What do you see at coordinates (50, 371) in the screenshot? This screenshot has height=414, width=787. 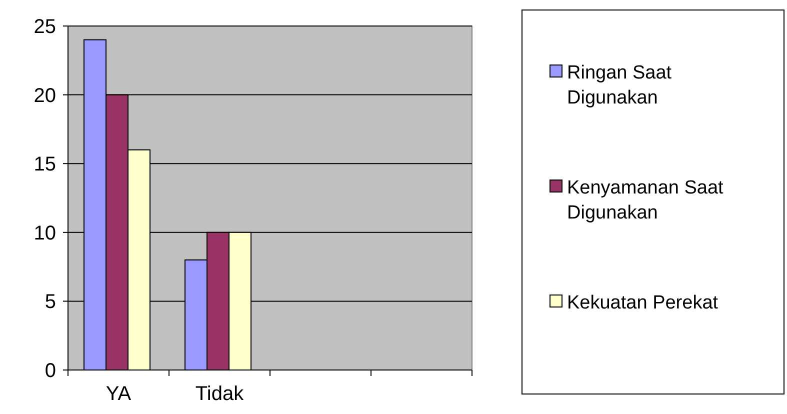 I see `y-tick-label: 0` at bounding box center [50, 371].